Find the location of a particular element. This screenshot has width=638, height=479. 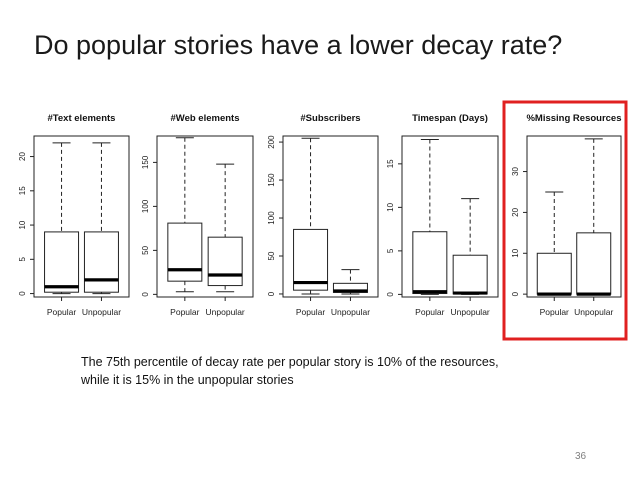

x-tick-label-unpopular-5: Unpopular is located at coordinates (593, 312).